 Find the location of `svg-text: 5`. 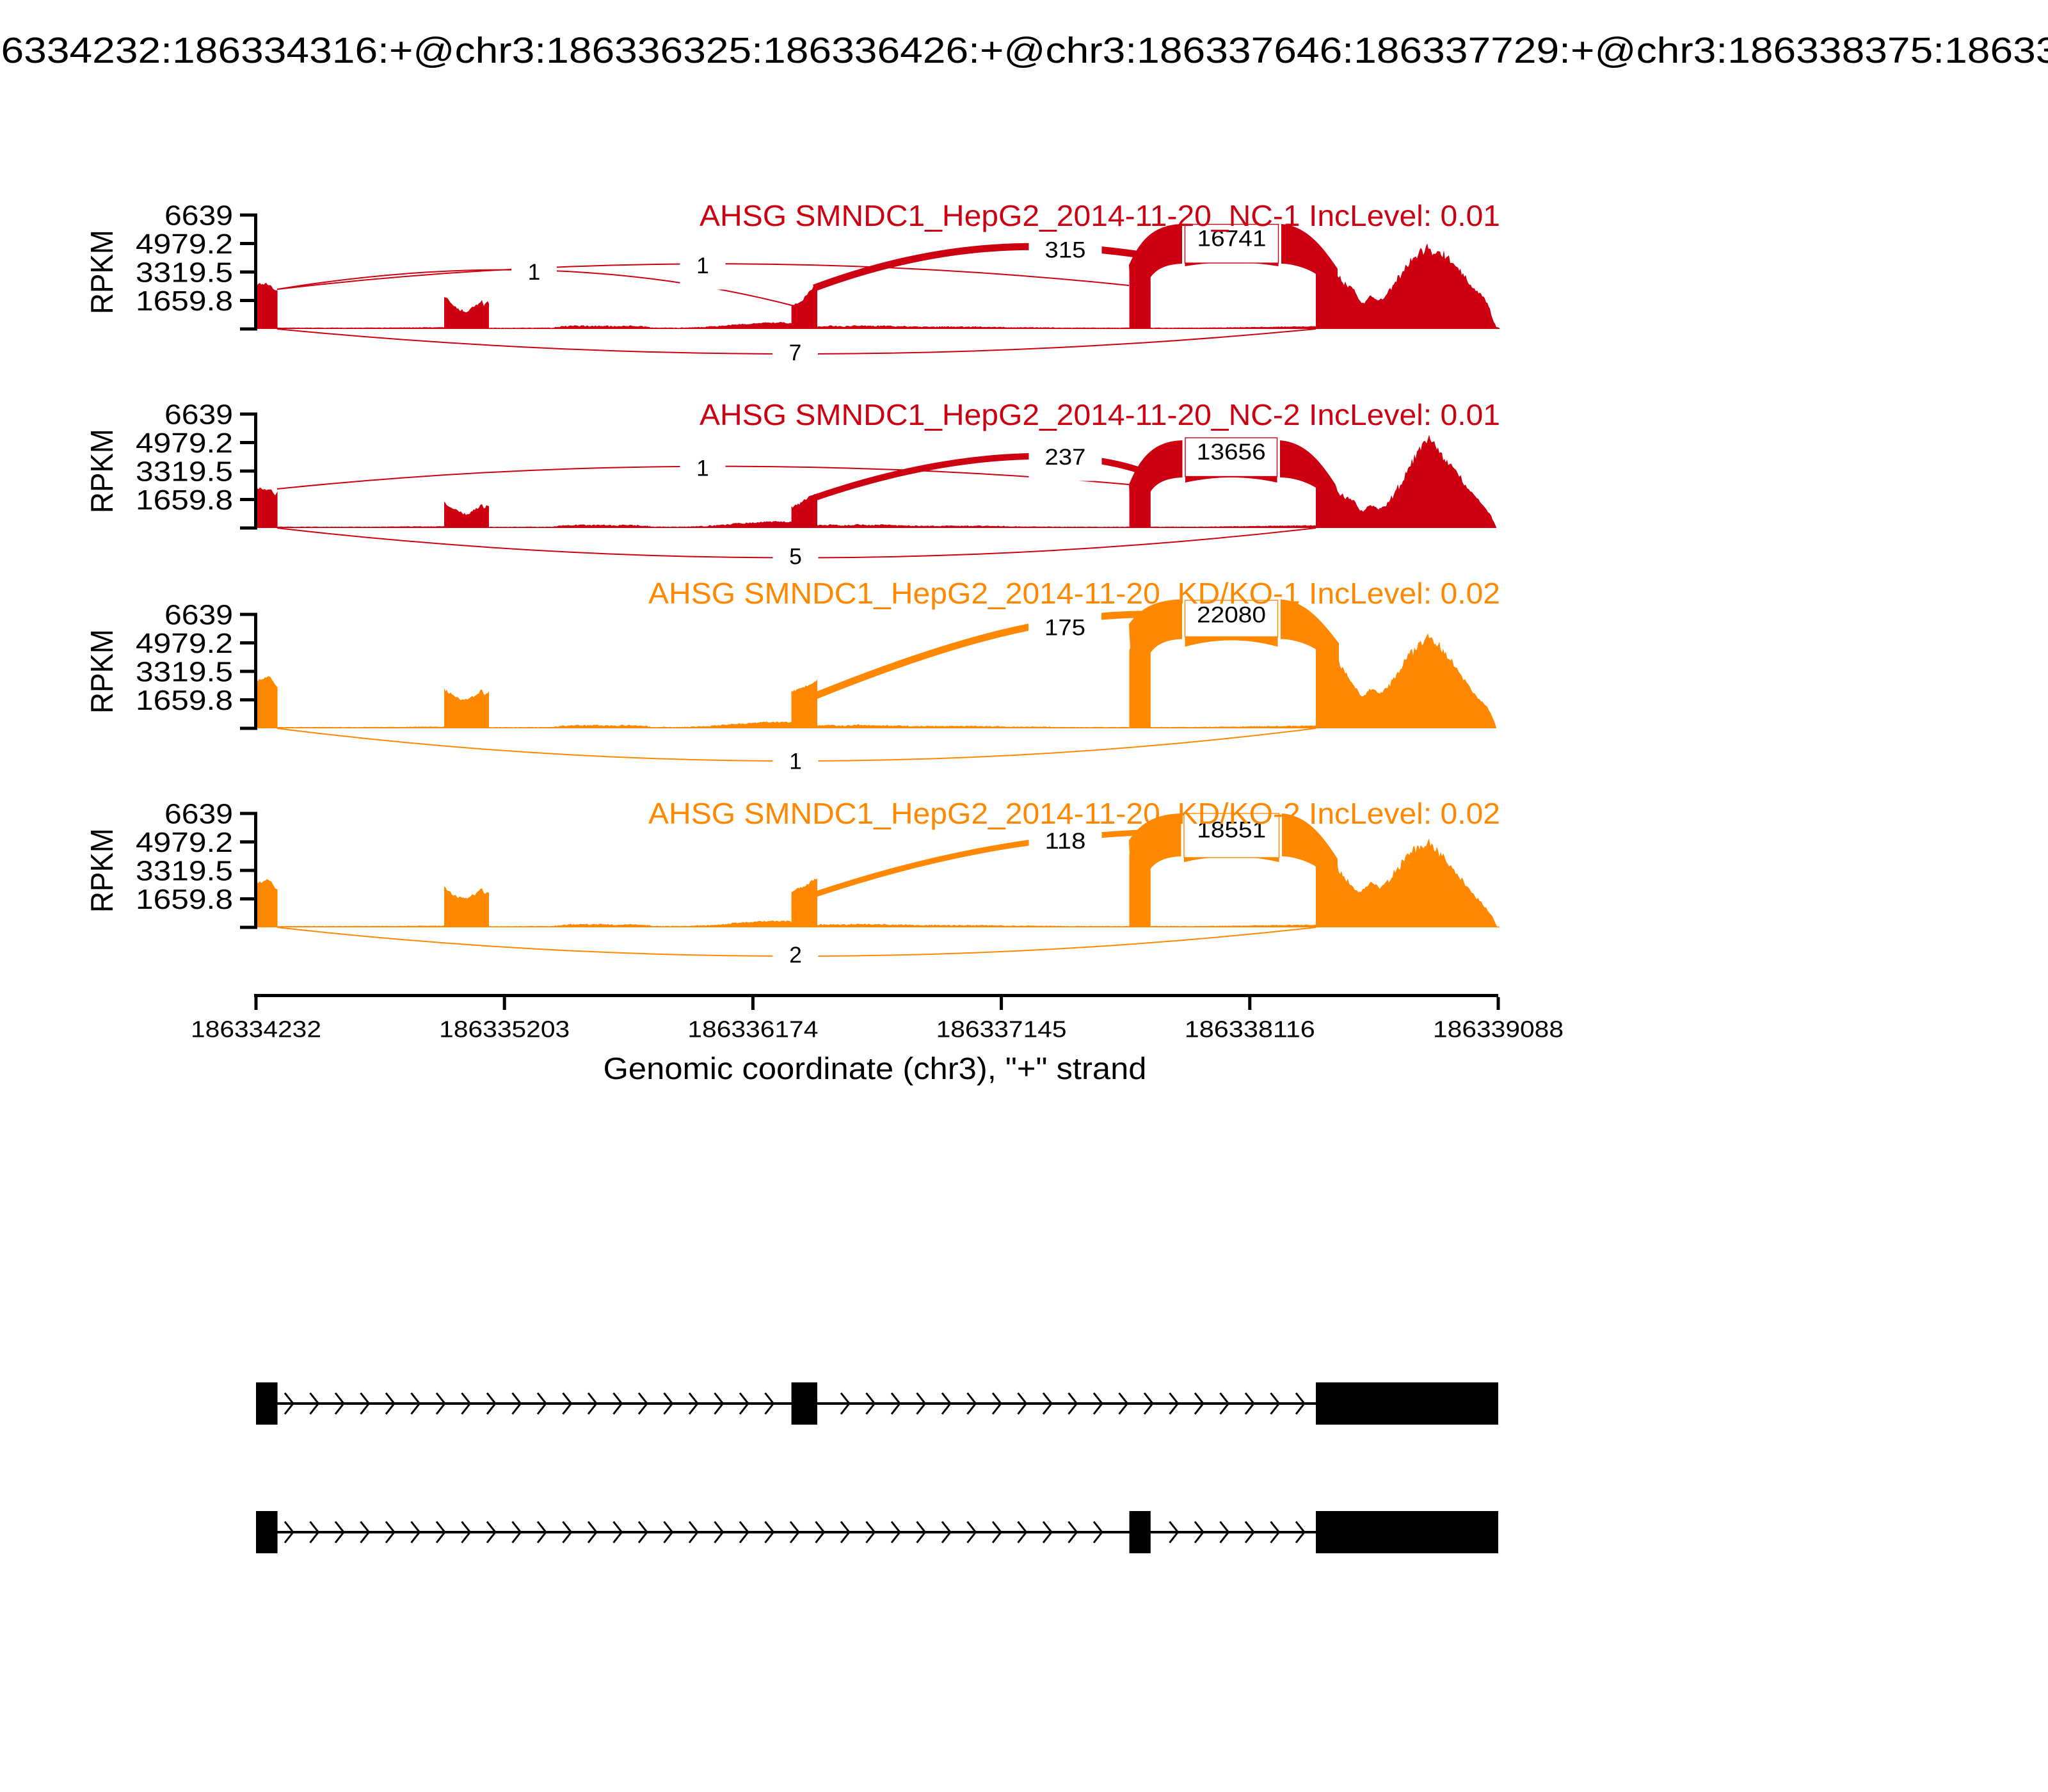

svg-text: 5 is located at coordinates (795, 557).